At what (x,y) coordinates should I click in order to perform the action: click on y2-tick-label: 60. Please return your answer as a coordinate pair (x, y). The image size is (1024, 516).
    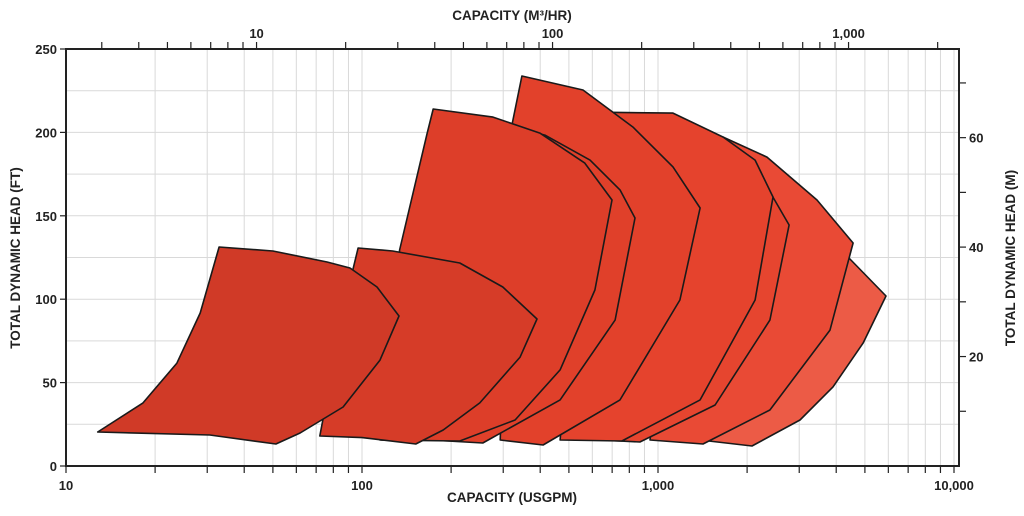
    Looking at the image, I should click on (976, 138).